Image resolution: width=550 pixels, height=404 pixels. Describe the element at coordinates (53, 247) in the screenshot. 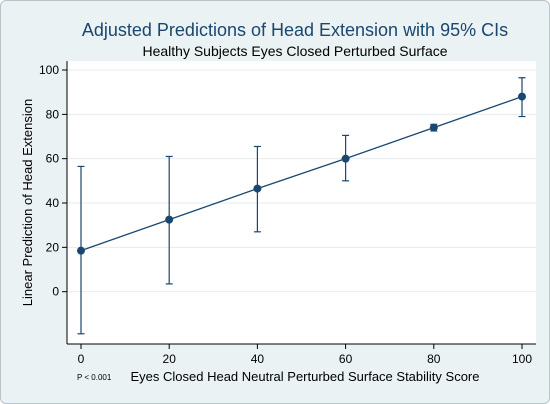

I see `y-tick-label: 20` at that location.